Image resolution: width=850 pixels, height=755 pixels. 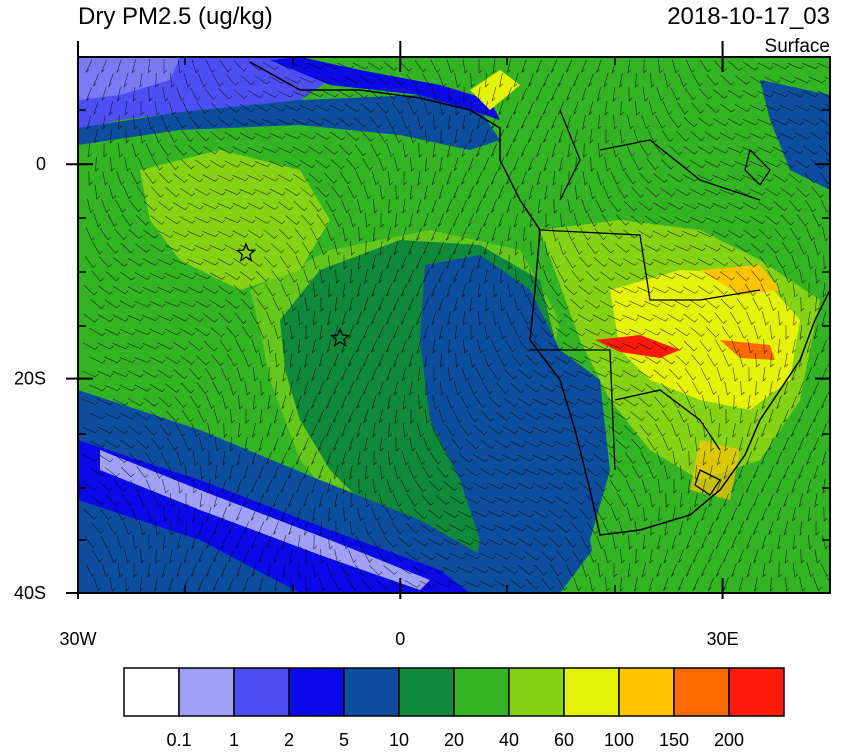 I want to click on colorbar-label: 10, so click(x=399, y=740).